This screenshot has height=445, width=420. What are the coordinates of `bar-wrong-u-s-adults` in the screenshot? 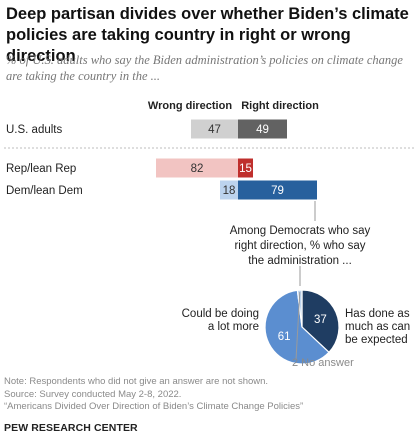 It's located at (214, 129).